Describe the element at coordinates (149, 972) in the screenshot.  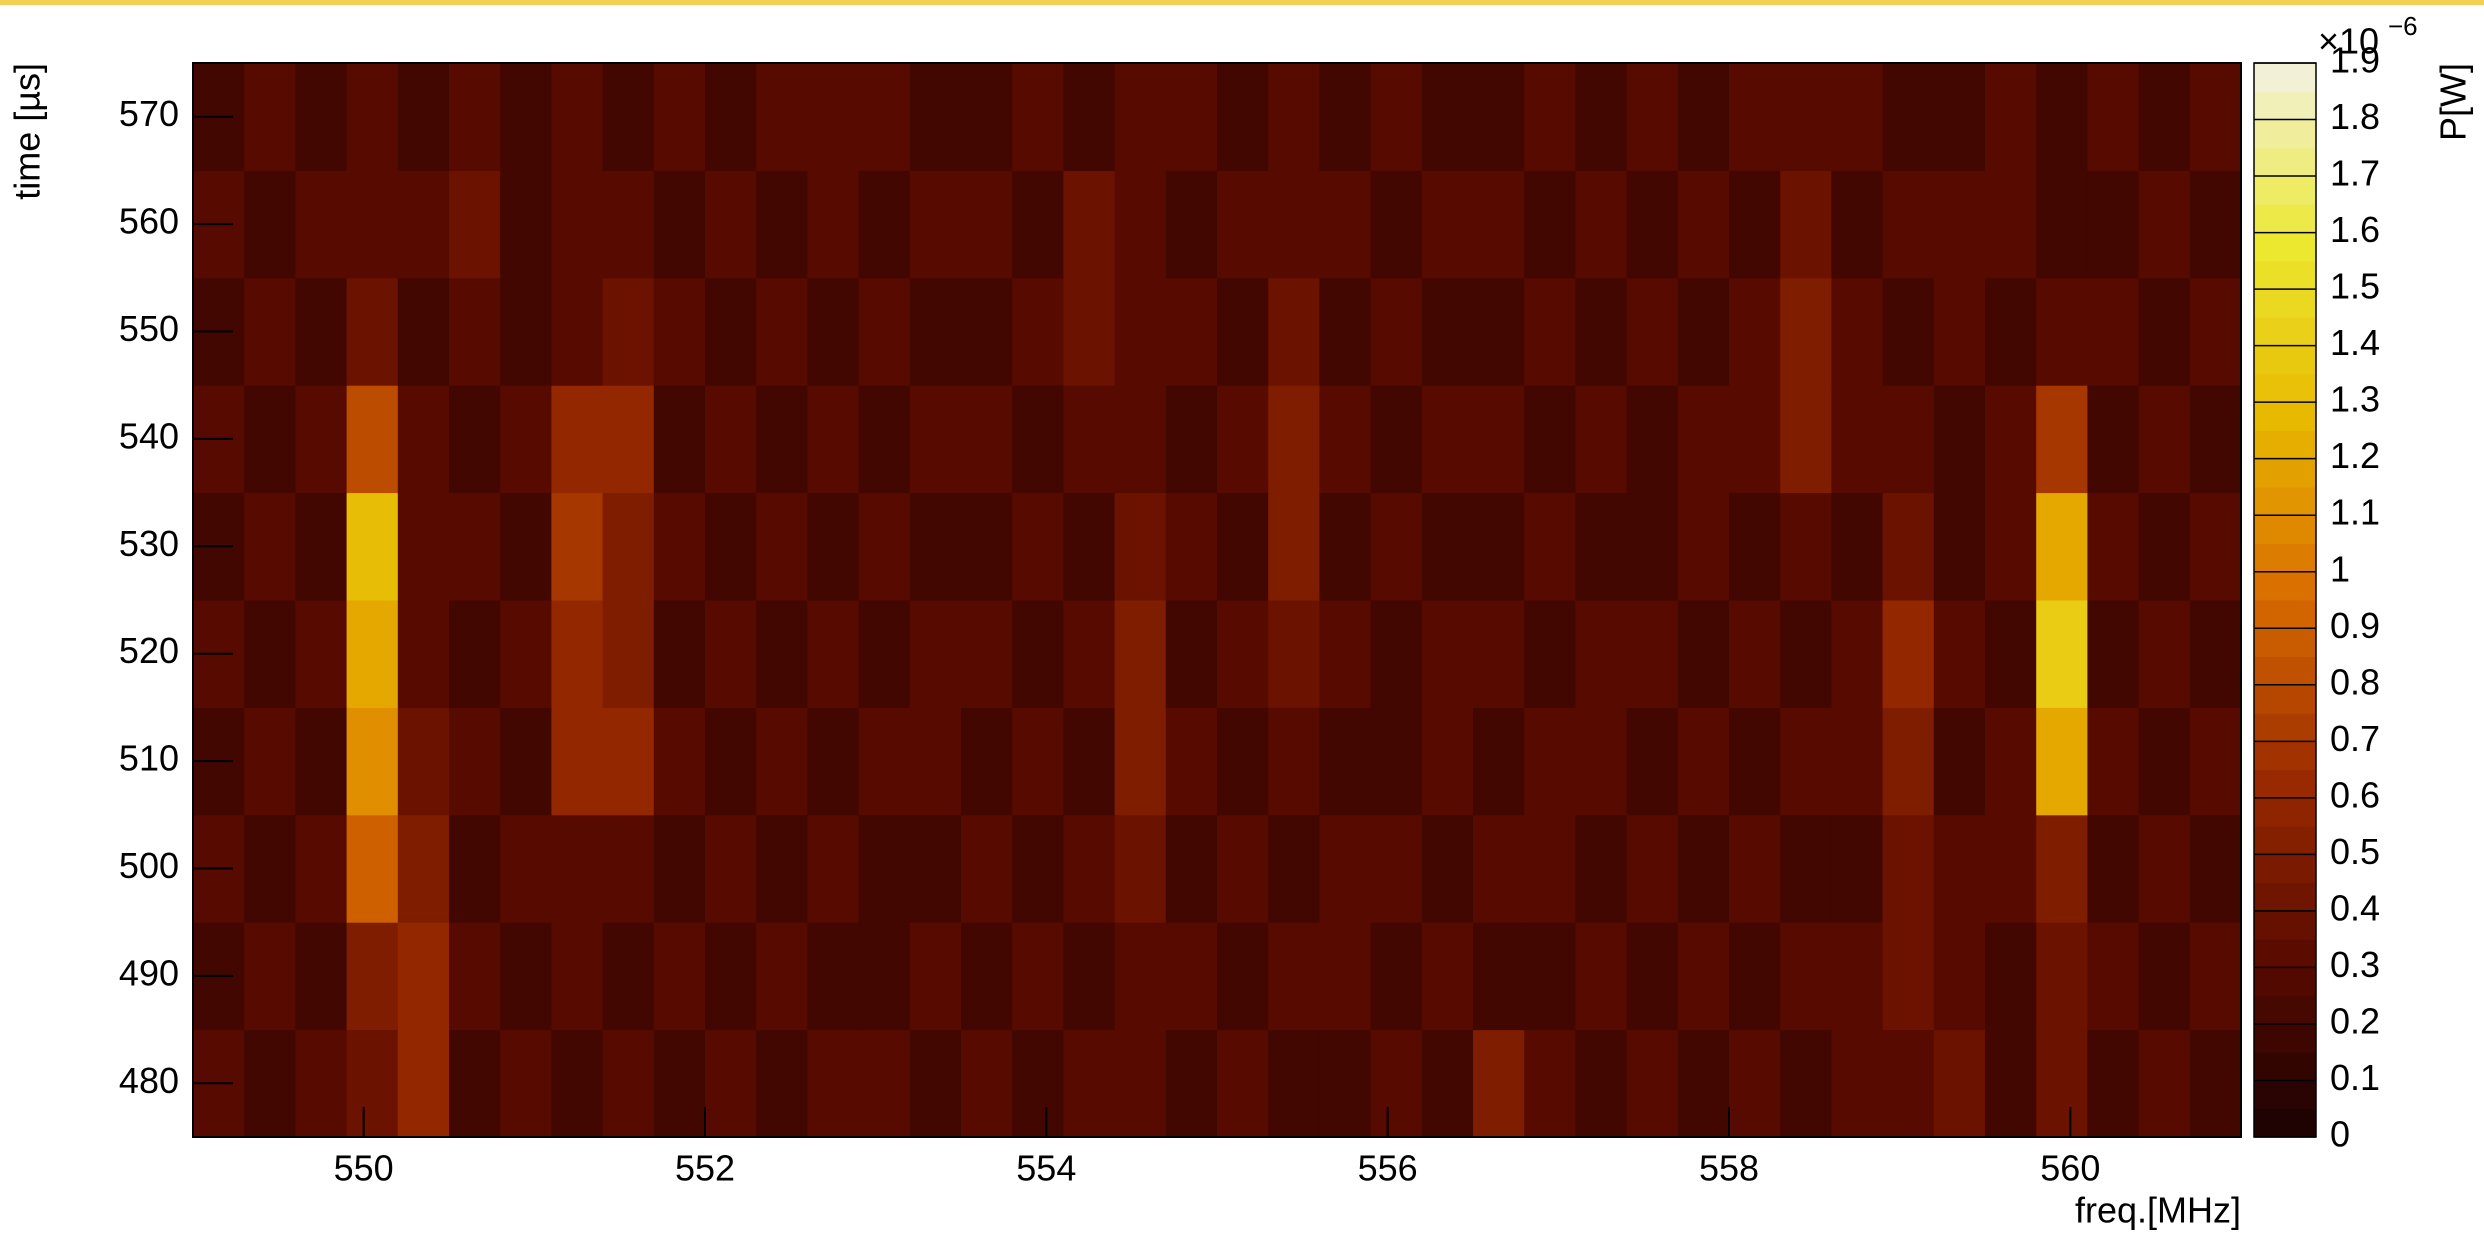
I see `y-tick-label: 490` at that location.